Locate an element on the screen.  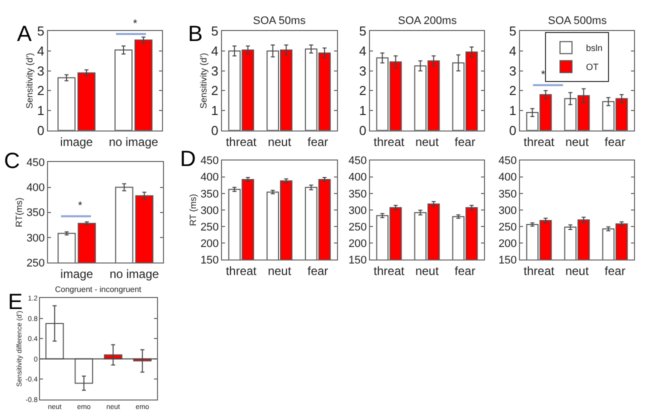
chart-title: SOA 200ms is located at coordinates (428, 21).